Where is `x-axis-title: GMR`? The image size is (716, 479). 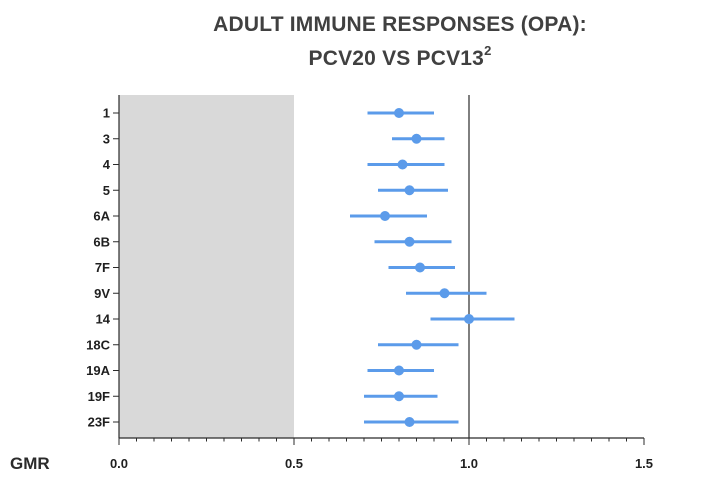 x-axis-title: GMR is located at coordinates (30, 463).